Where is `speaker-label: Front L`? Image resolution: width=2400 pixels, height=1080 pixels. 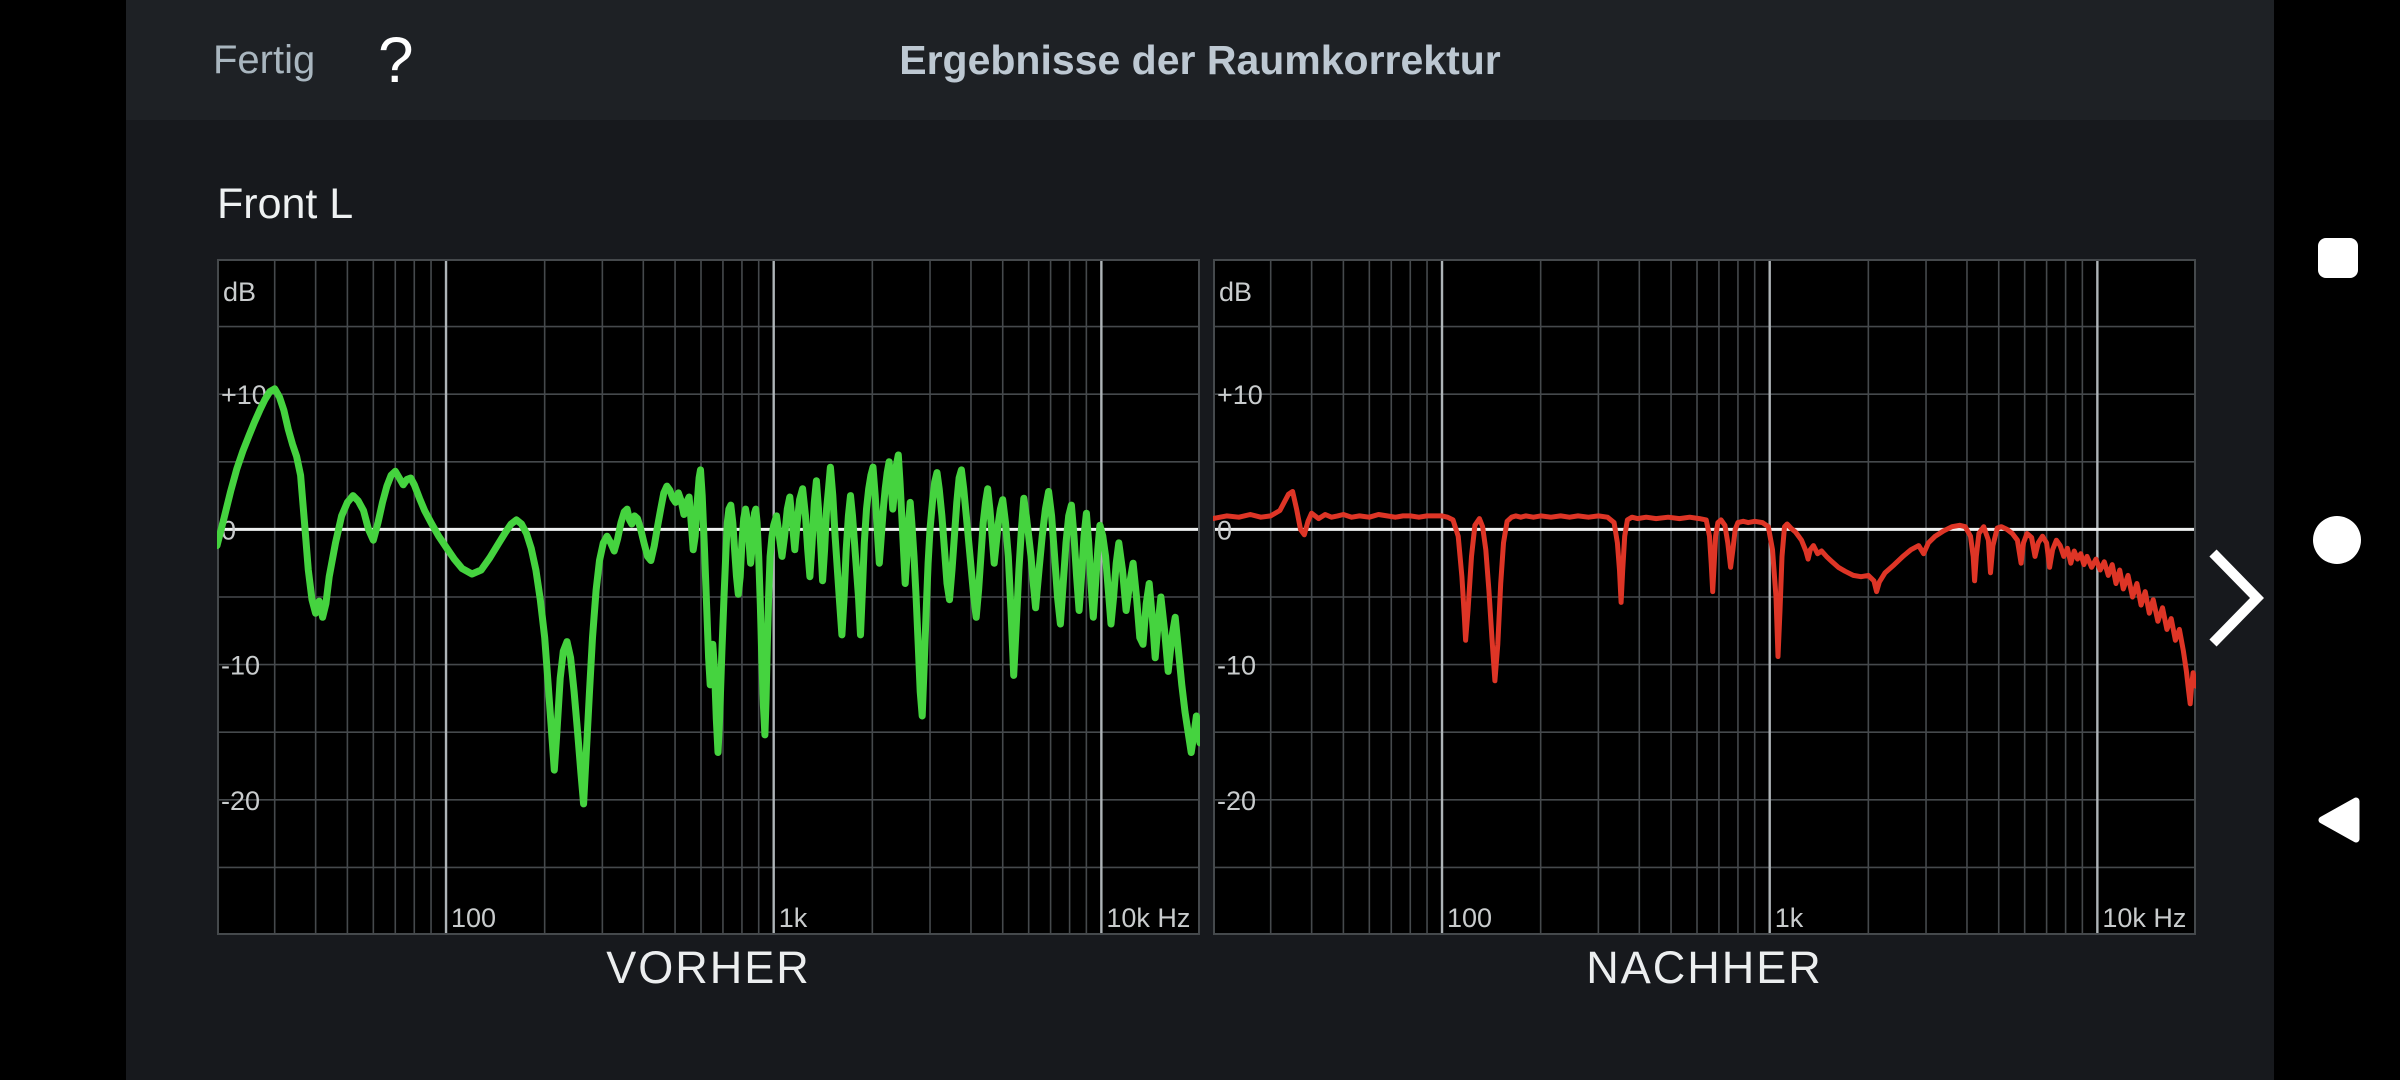 speaker-label: Front L is located at coordinates (285, 204).